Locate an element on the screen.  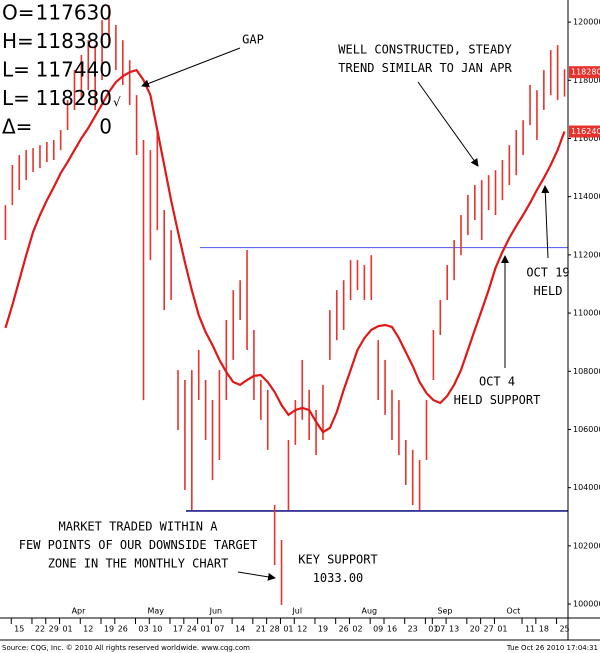
readout-flag: √ is located at coordinates (117, 102).